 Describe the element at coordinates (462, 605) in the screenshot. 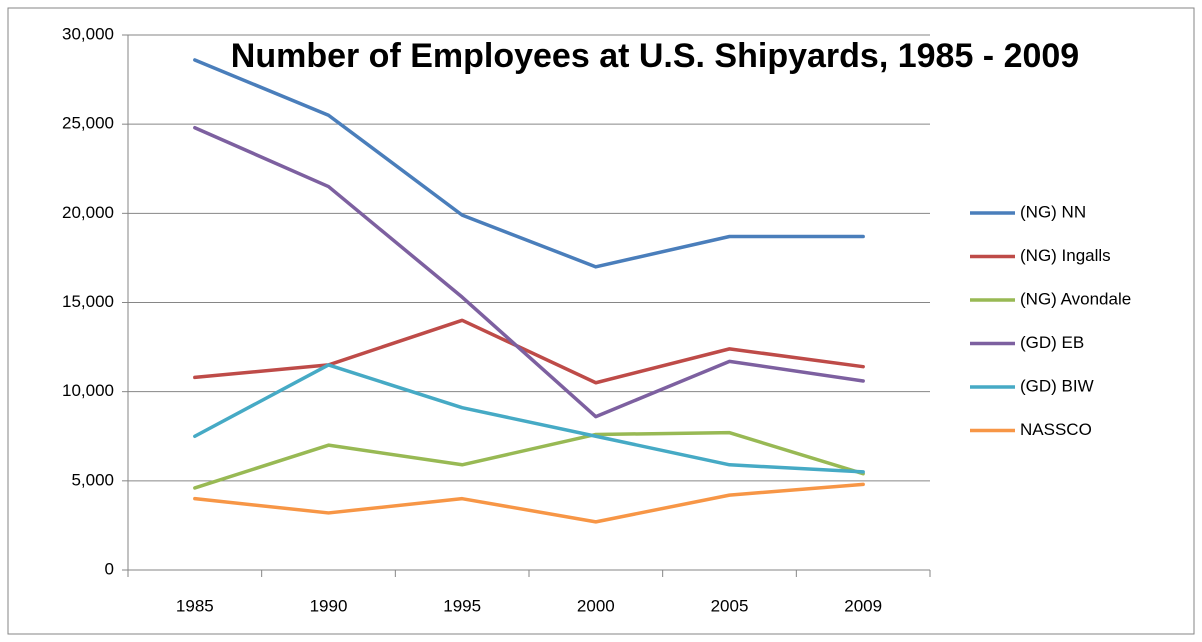

I see `x-tick-label: 1995` at that location.